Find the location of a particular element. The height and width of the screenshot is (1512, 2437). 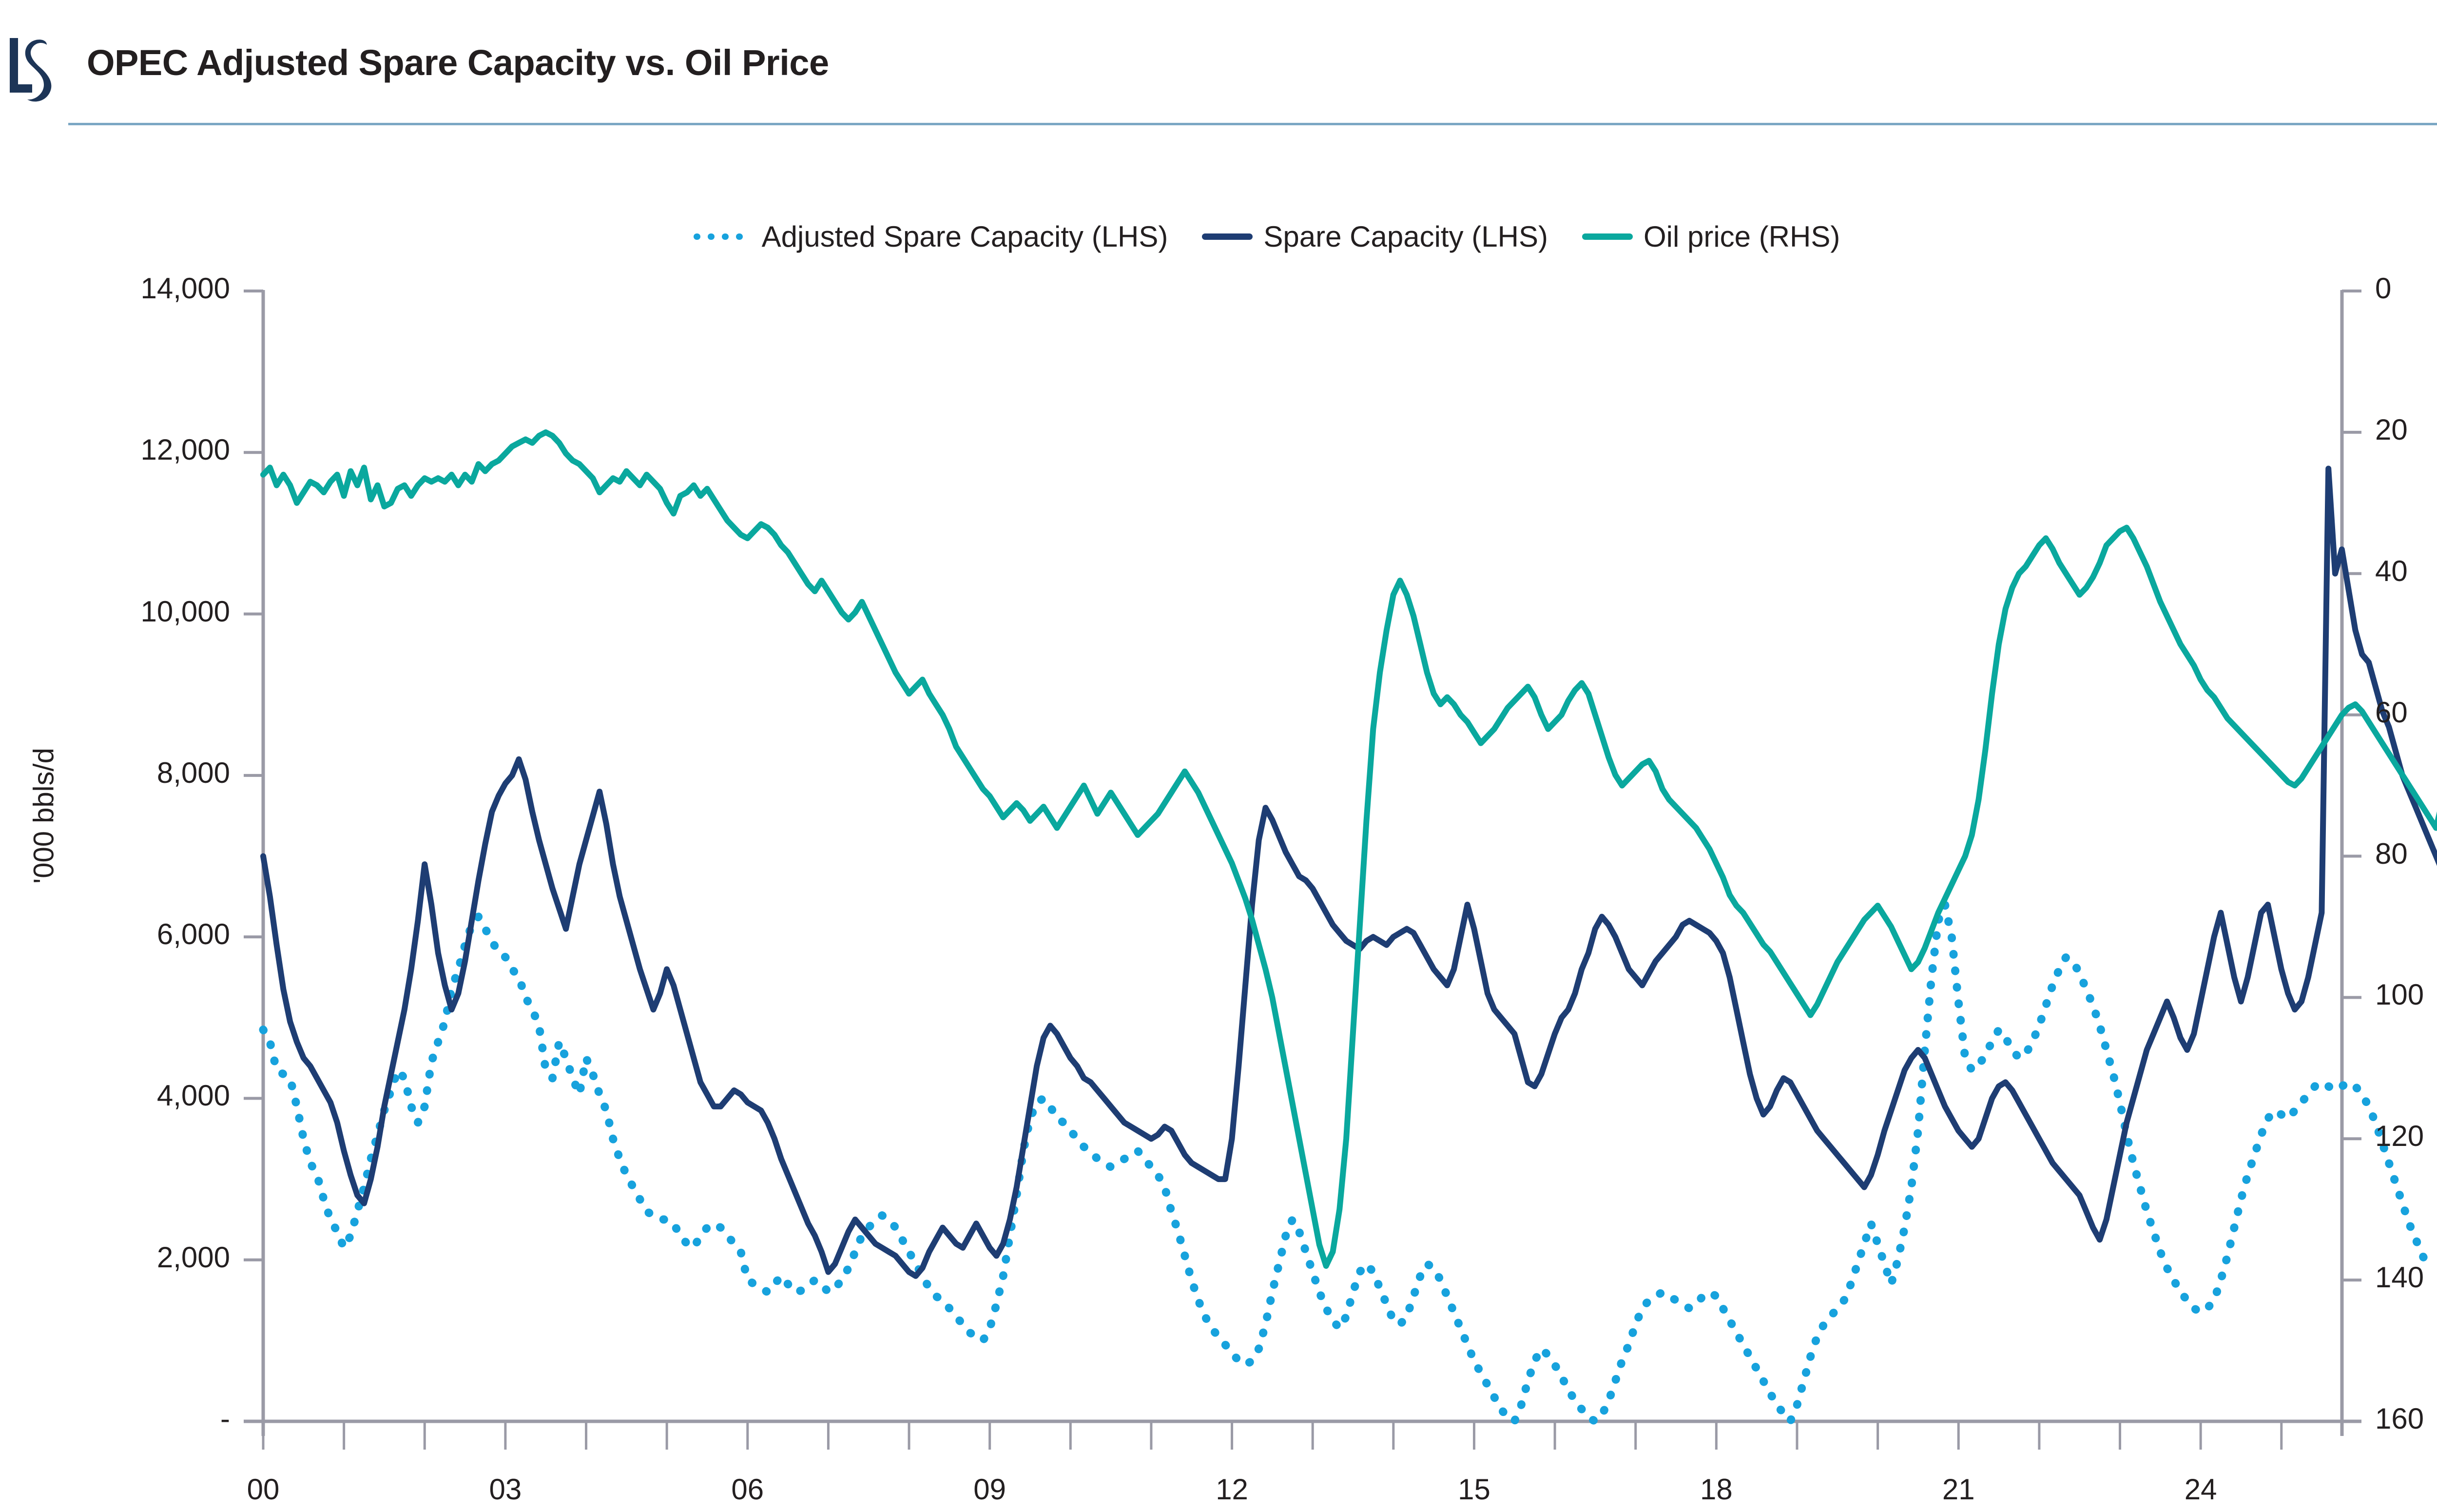

y-axis-left-tick-label: 6,000 is located at coordinates (193, 934).